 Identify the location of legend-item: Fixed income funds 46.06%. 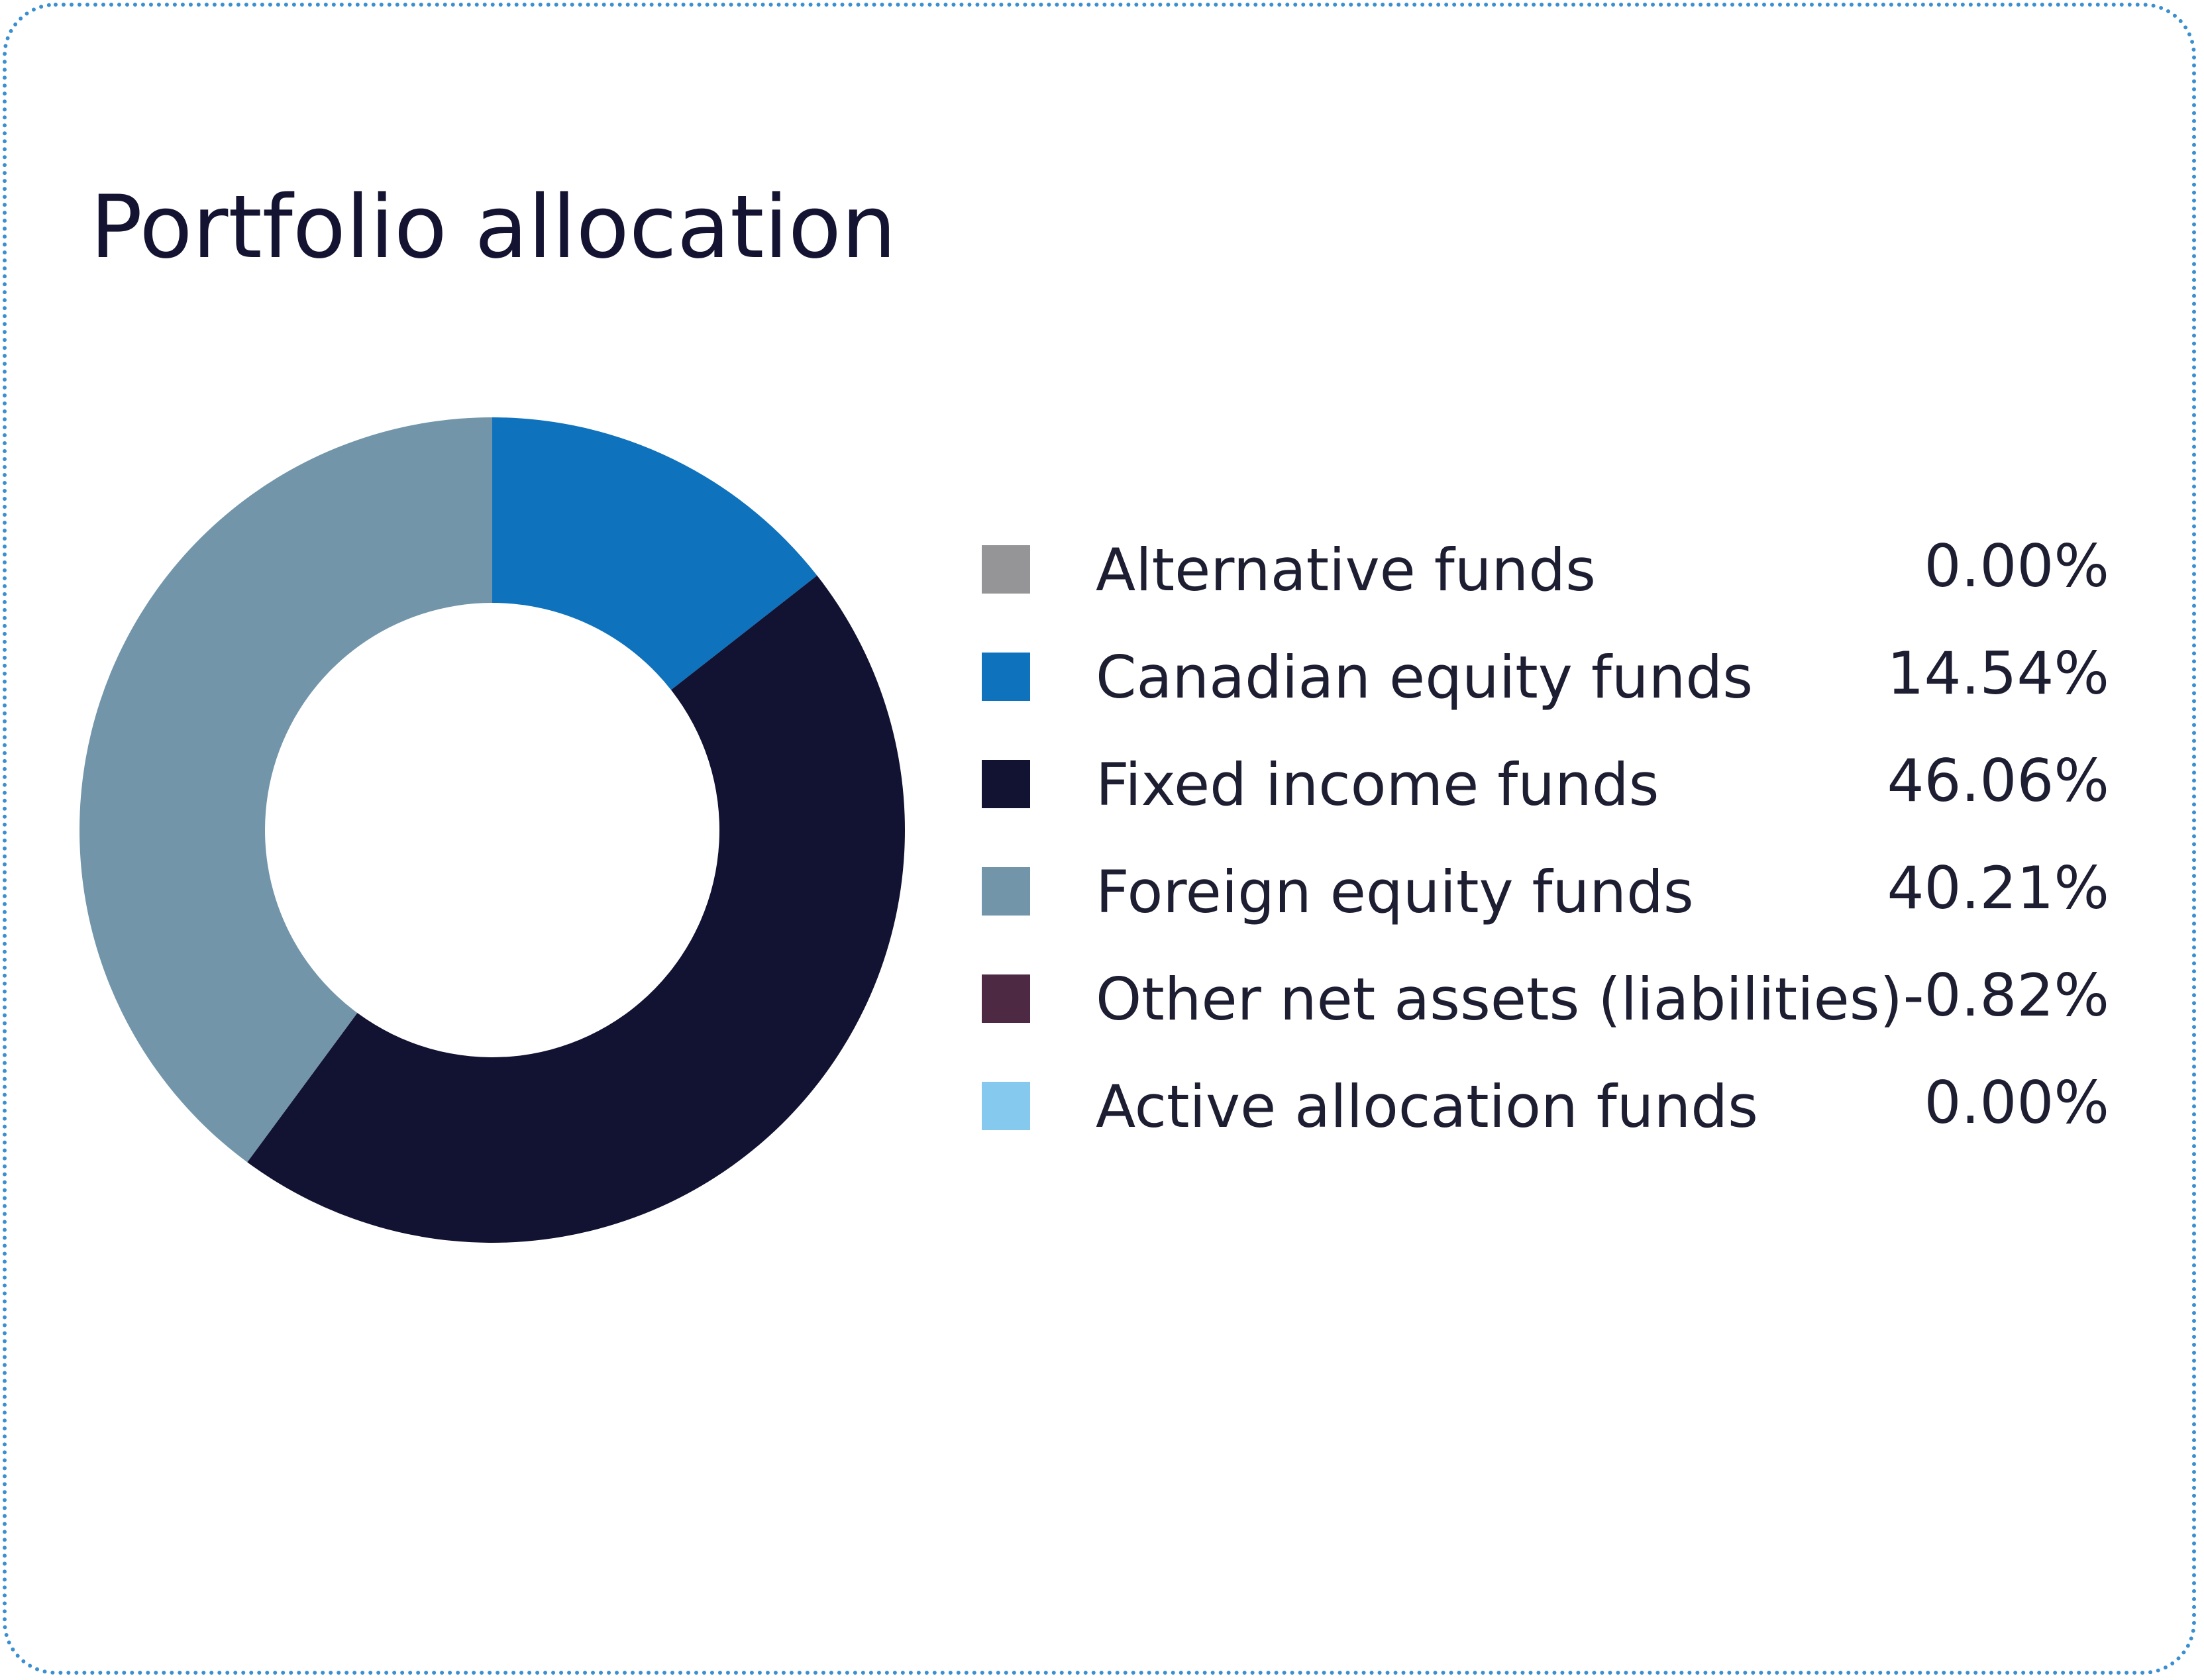
(1545, 795).